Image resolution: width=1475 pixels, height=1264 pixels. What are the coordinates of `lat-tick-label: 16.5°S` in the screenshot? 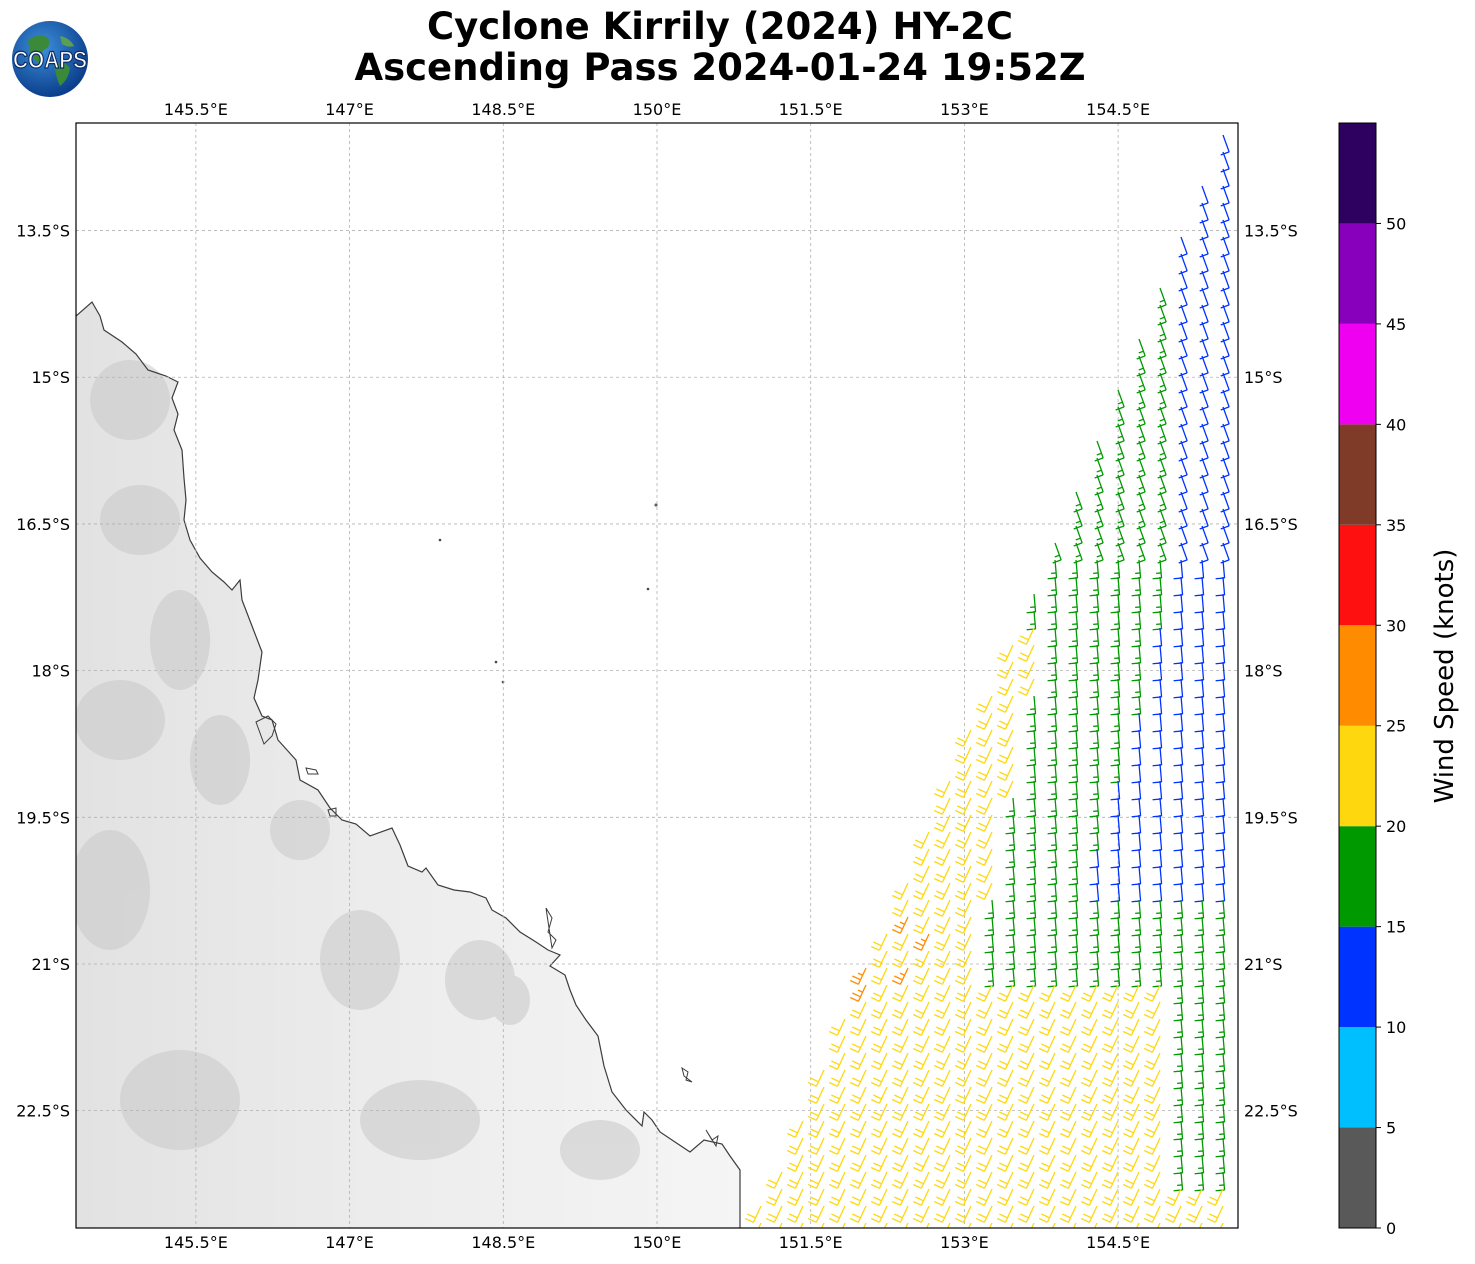 It's located at (1271, 524).